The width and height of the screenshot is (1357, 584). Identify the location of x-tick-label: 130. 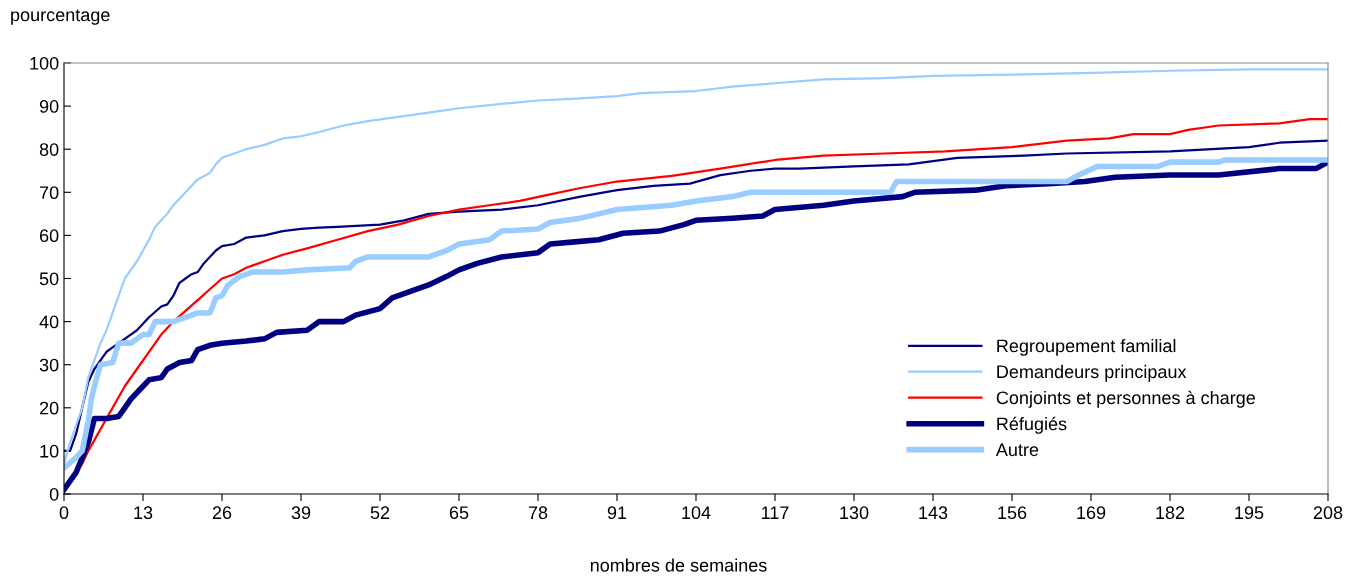
(854, 513).